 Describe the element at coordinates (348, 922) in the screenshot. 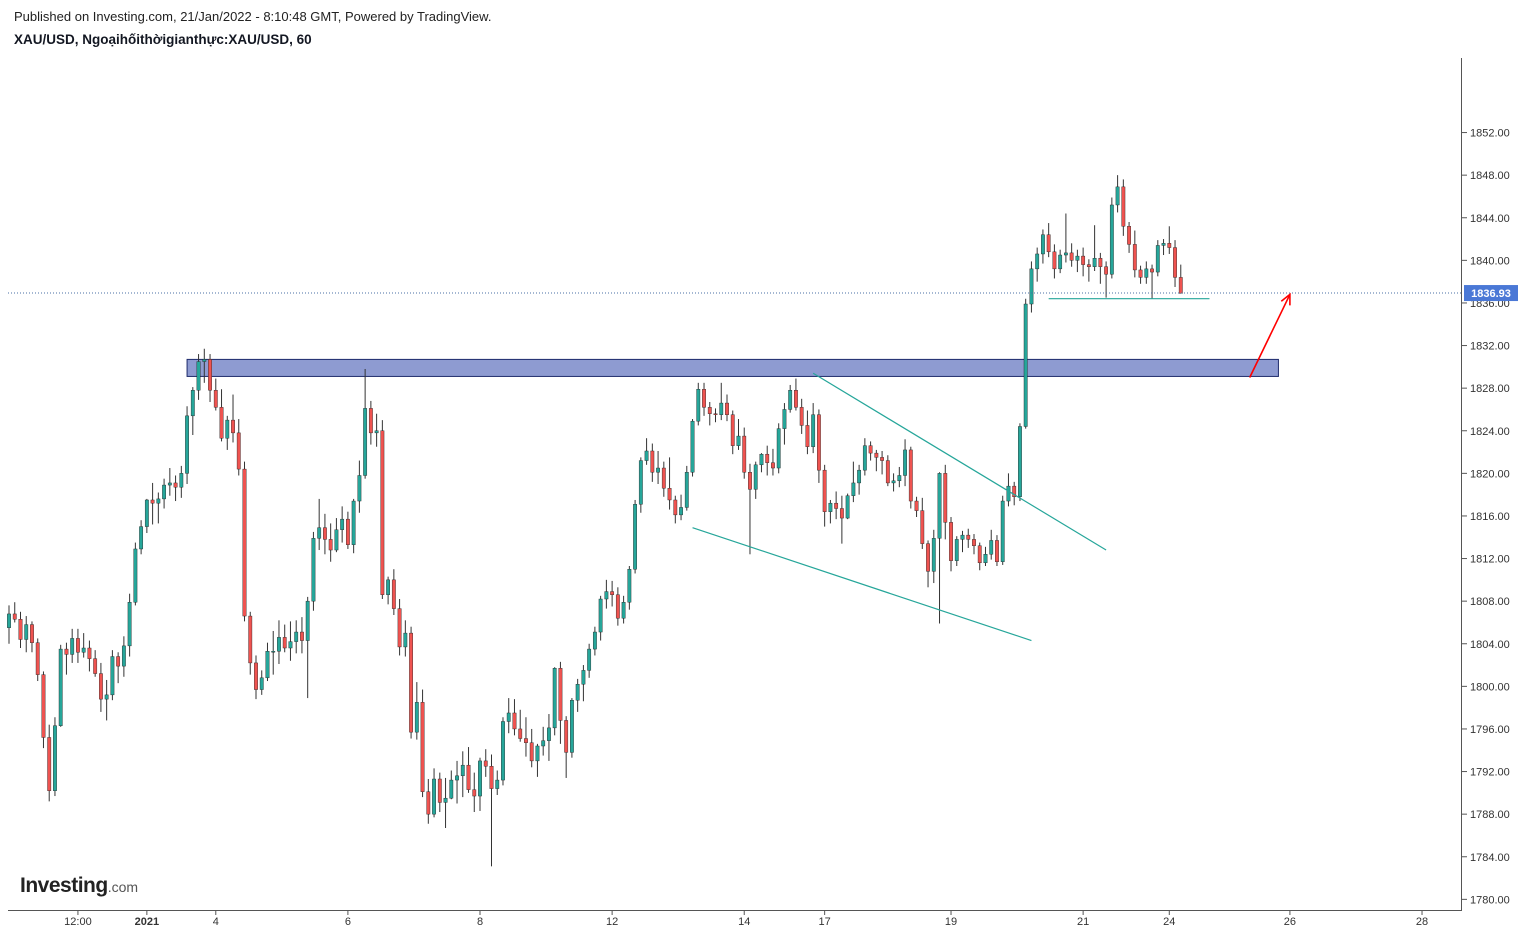

I see `x-tick-label: 6` at that location.